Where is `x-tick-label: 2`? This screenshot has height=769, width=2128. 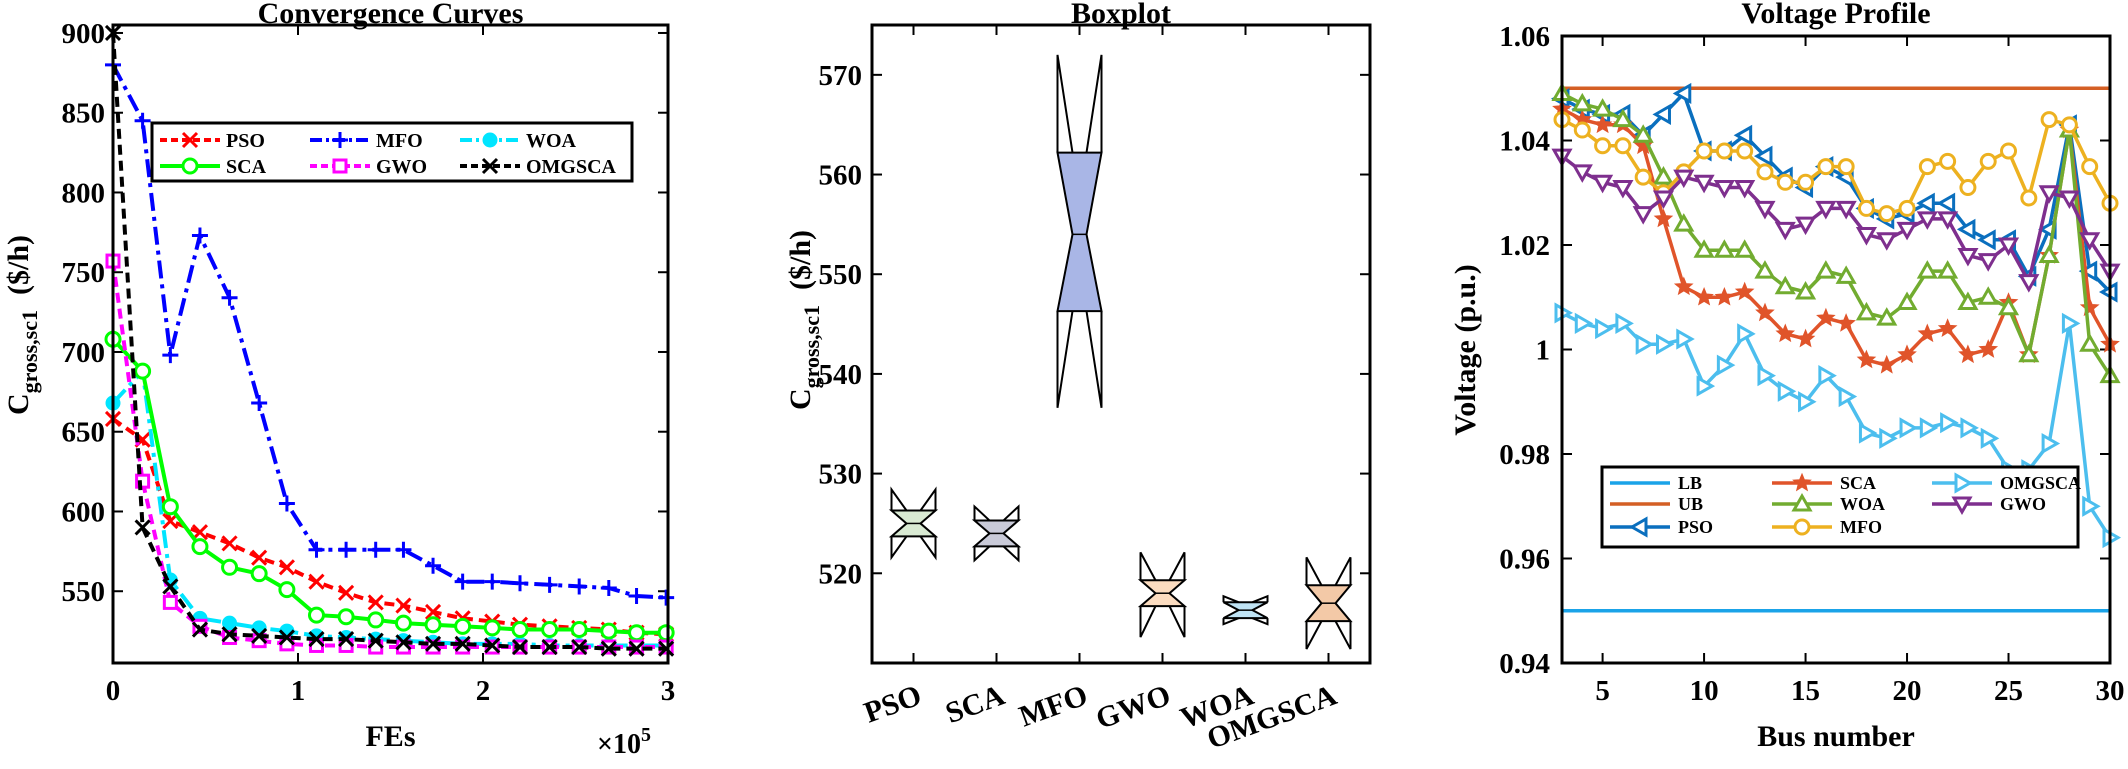 x-tick-label: 2 is located at coordinates (483, 691).